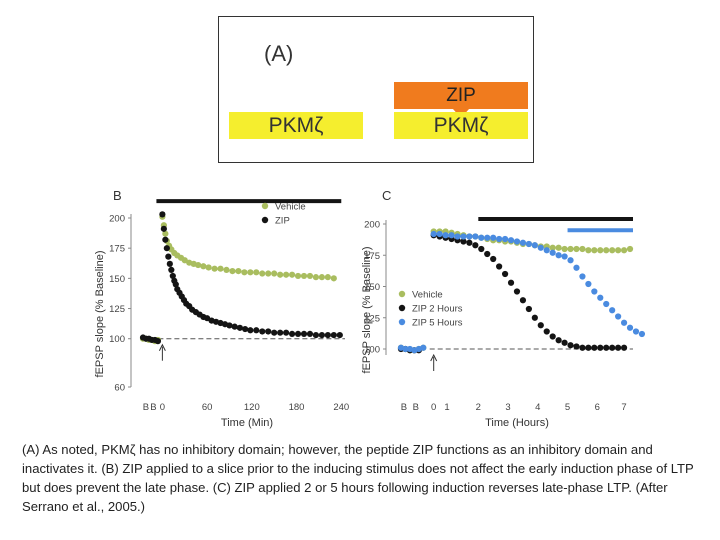 Image resolution: width=720 pixels, height=540 pixels. Describe the element at coordinates (372, 350) in the screenshot. I see `chart-c-y-tick-label: 100` at that location.